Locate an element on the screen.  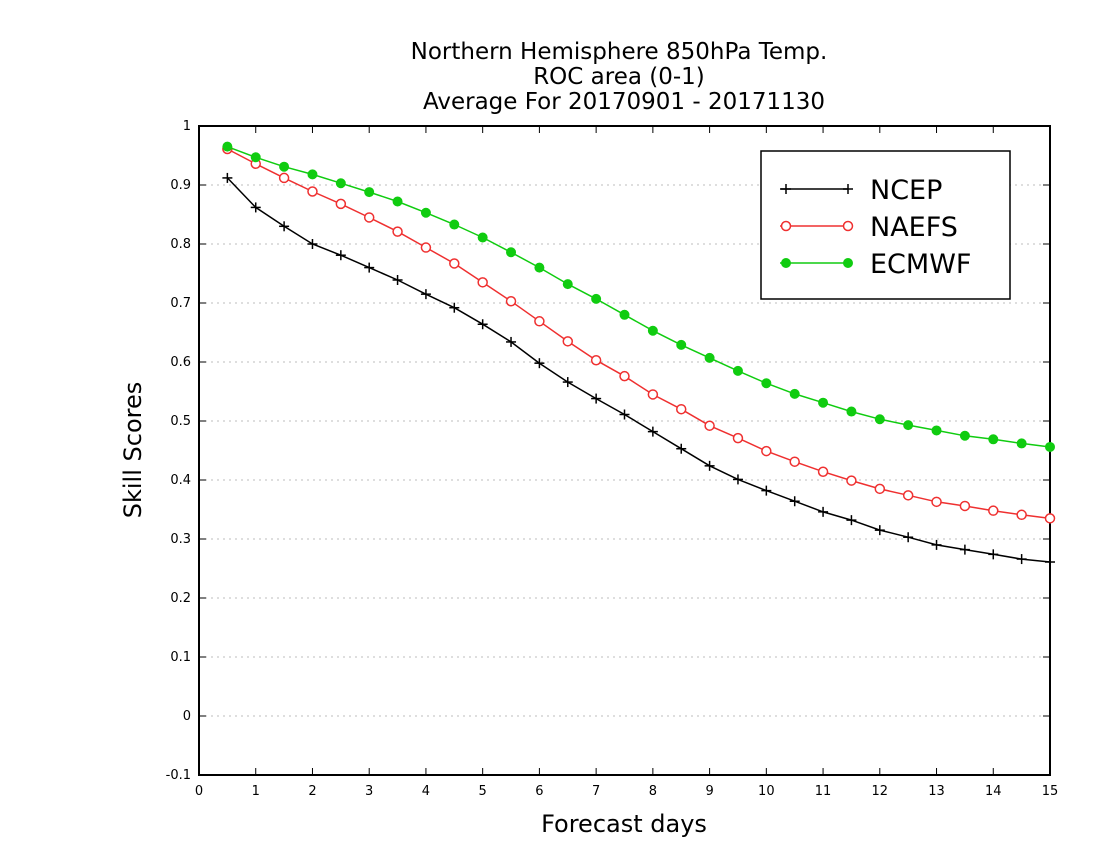
legend-item-naefs: NAEFS is located at coordinates (869, 227).